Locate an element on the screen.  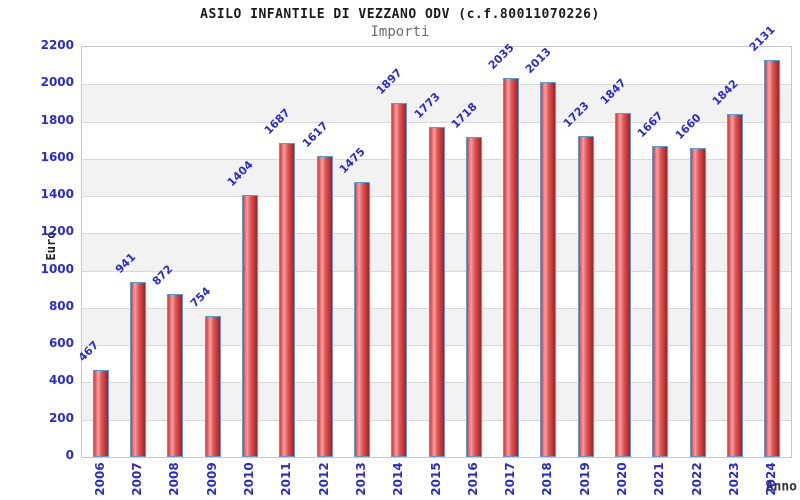
y-tick-label: 1600 is located at coordinates (57, 156).